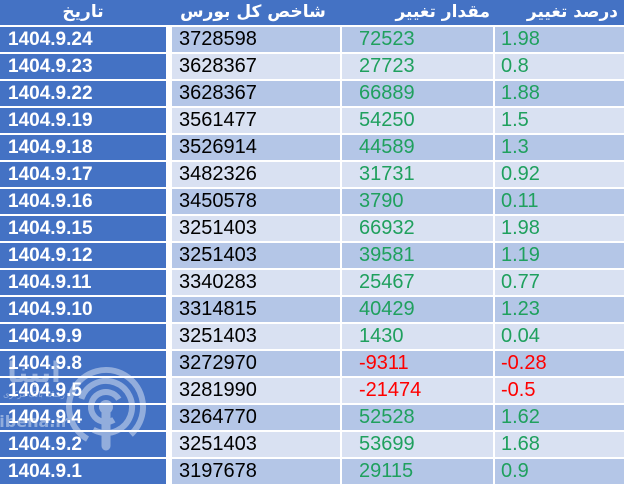 Image resolution: width=624 pixels, height=484 pixels. I want to click on index-cell: 3482326, so click(253, 174).